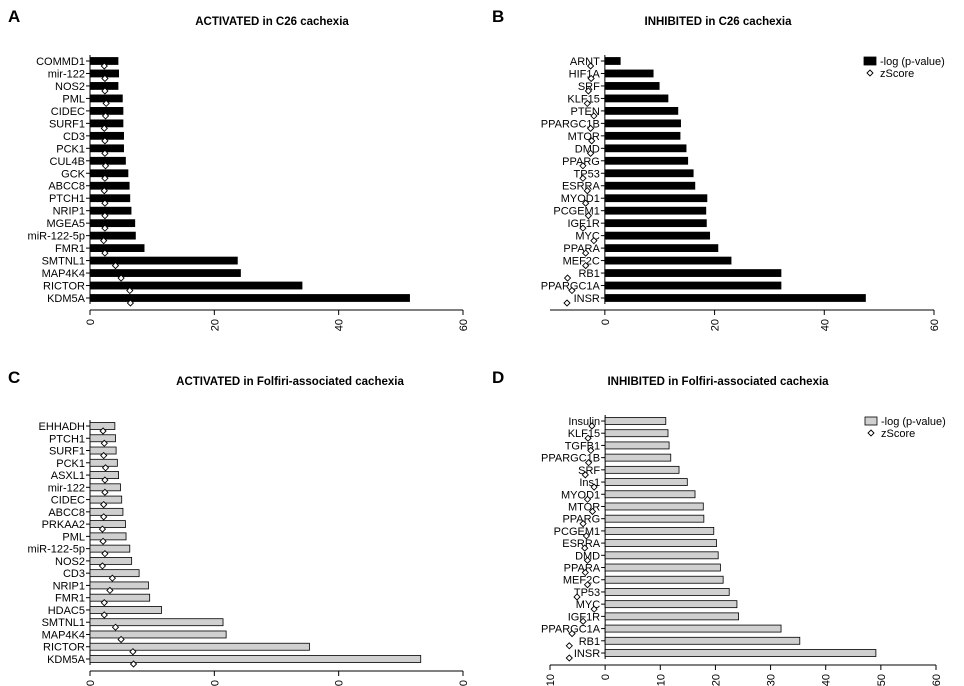 The height and width of the screenshot is (686, 964). I want to click on x-tick-label: 0, so click(91, 322).